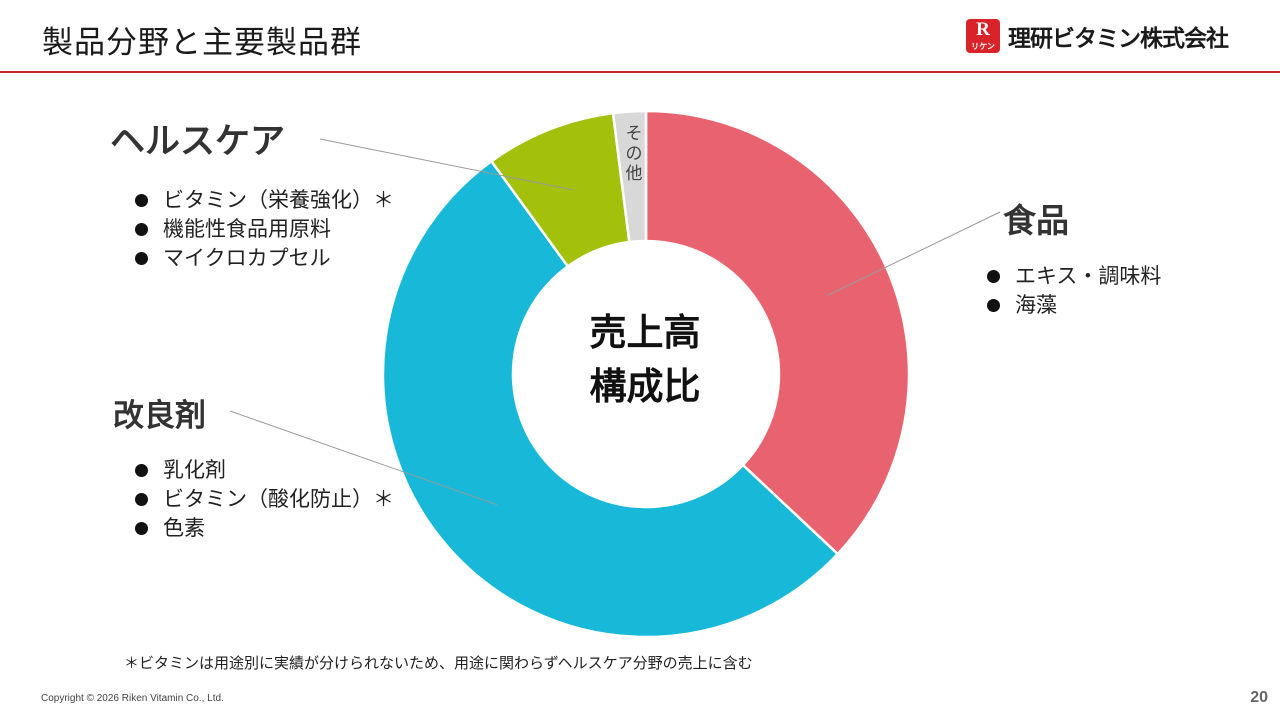 The height and width of the screenshot is (720, 1280). I want to click on center-label-line-2: 構成比, so click(645, 386).